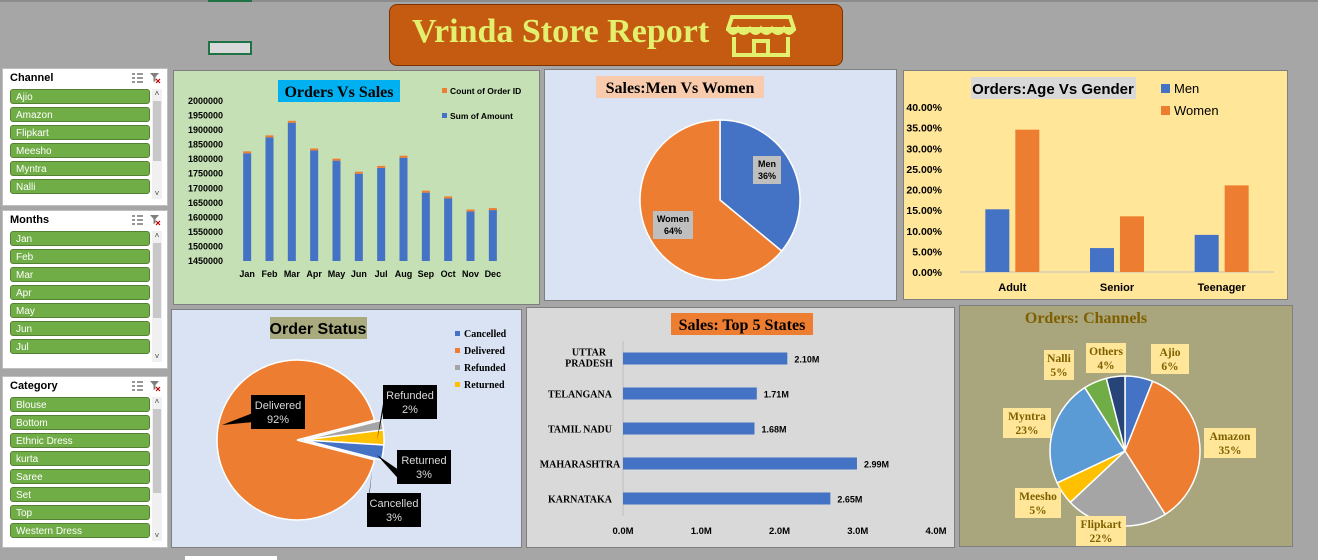 The image size is (1318, 560). I want to click on slicer-item-blouse: Blouse, so click(80, 404).